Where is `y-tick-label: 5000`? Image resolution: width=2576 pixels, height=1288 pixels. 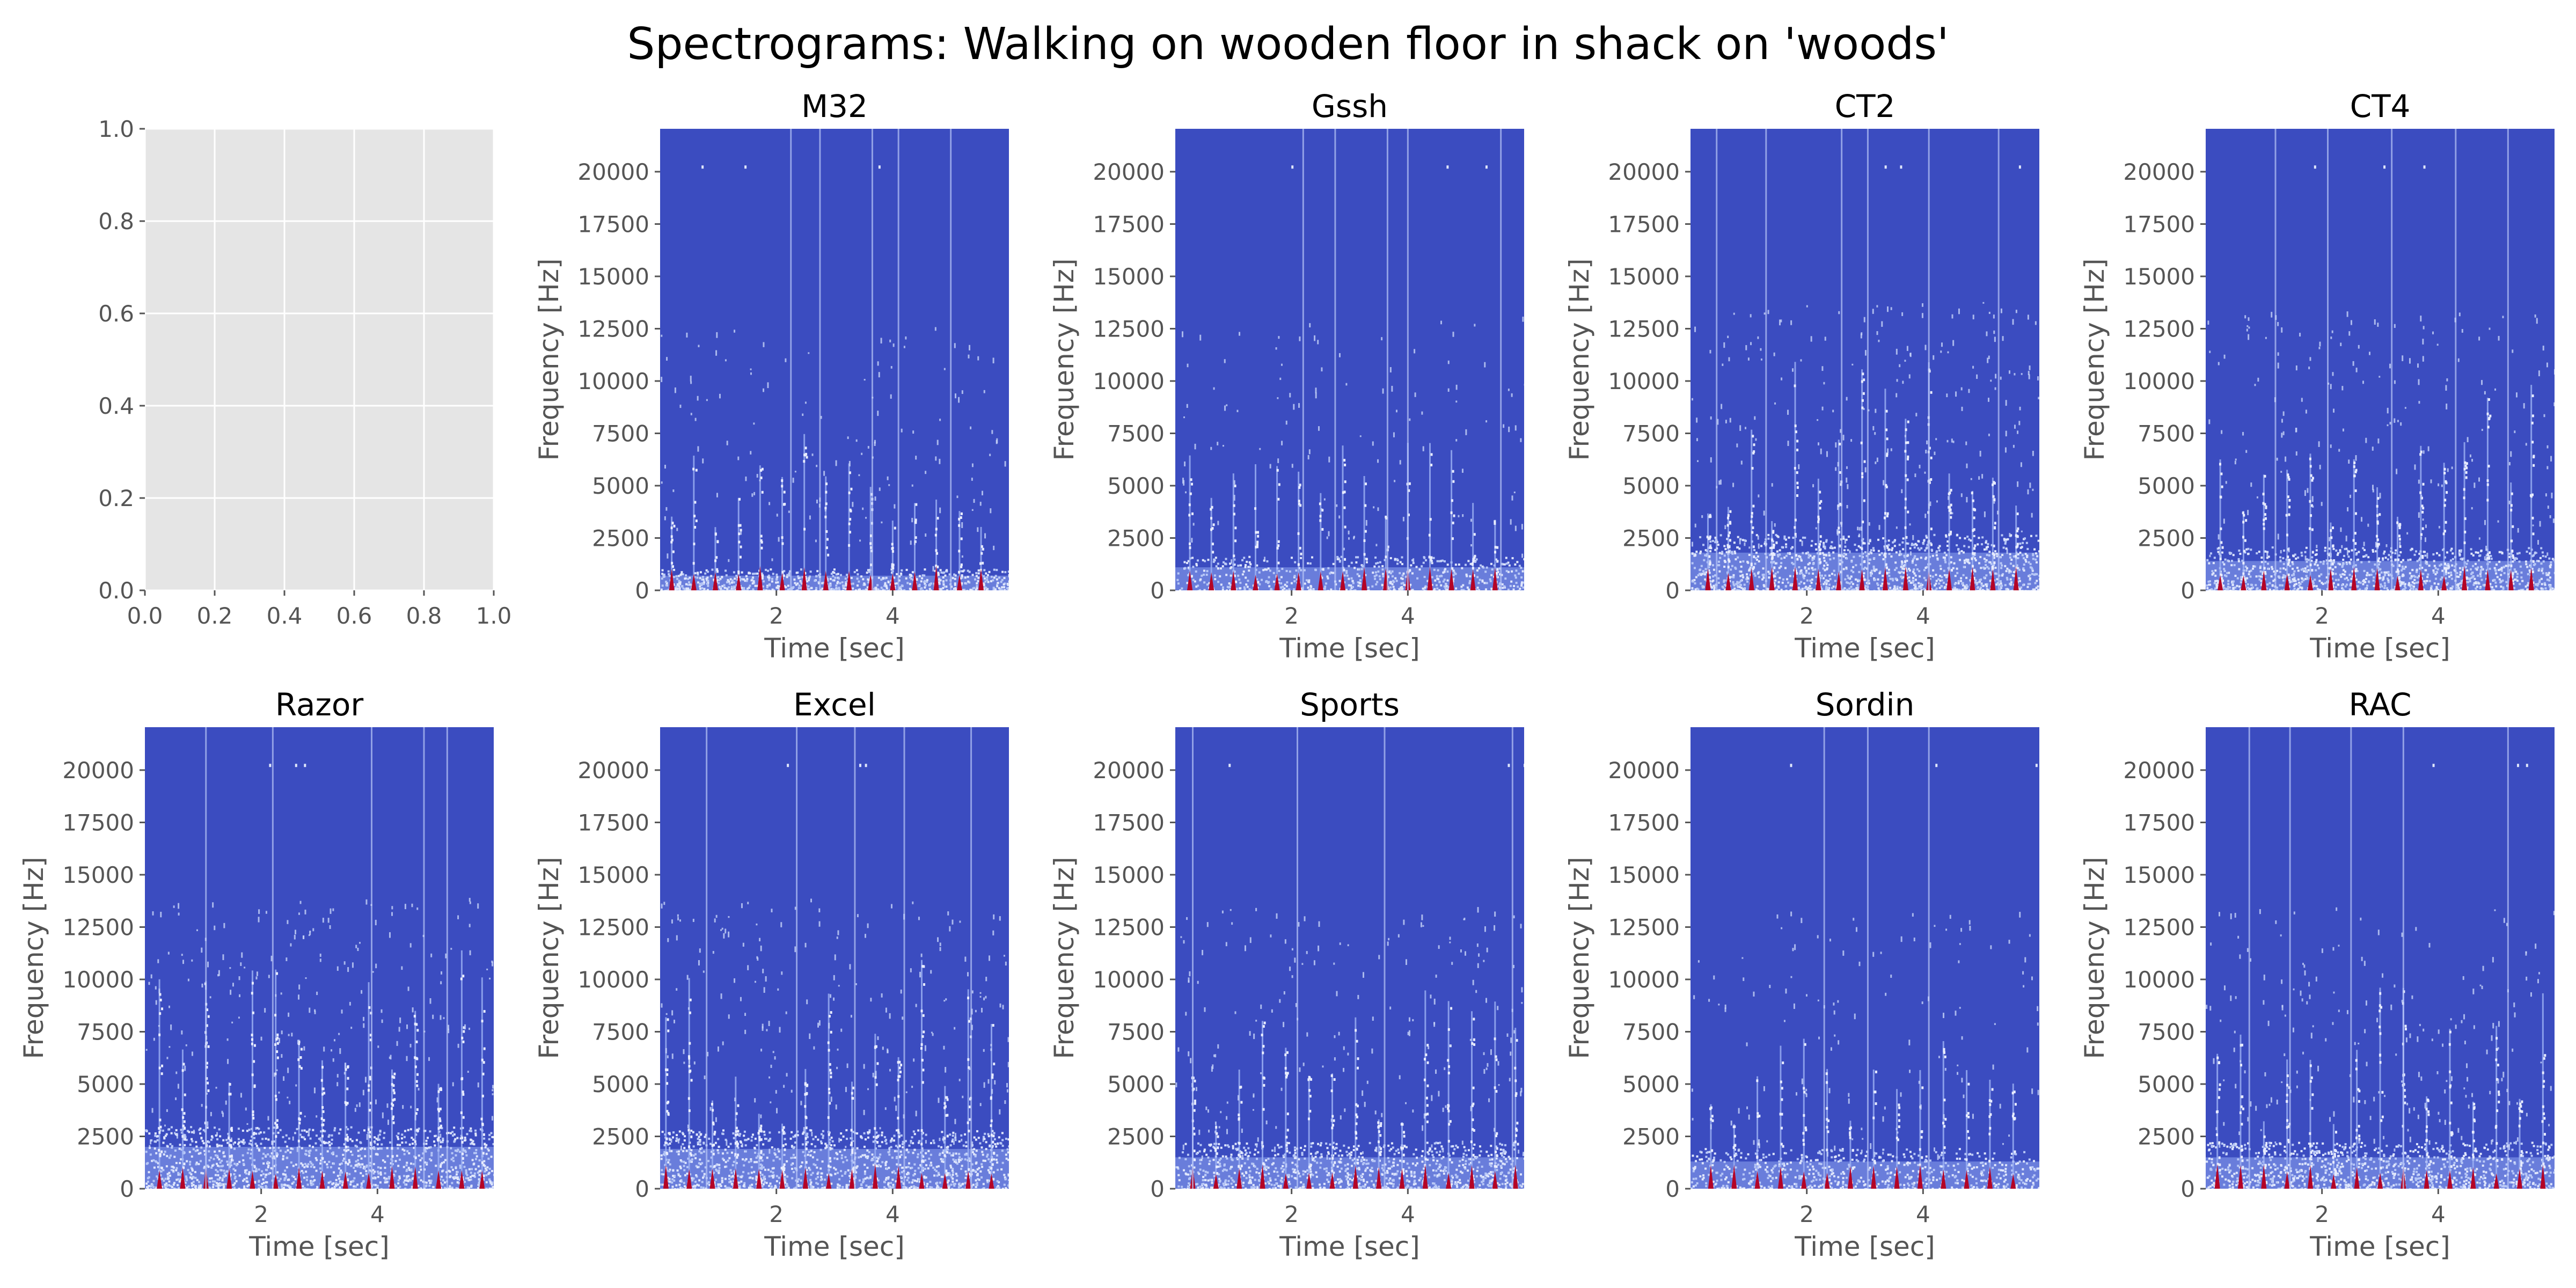
y-tick-label: 5000 is located at coordinates (1136, 486).